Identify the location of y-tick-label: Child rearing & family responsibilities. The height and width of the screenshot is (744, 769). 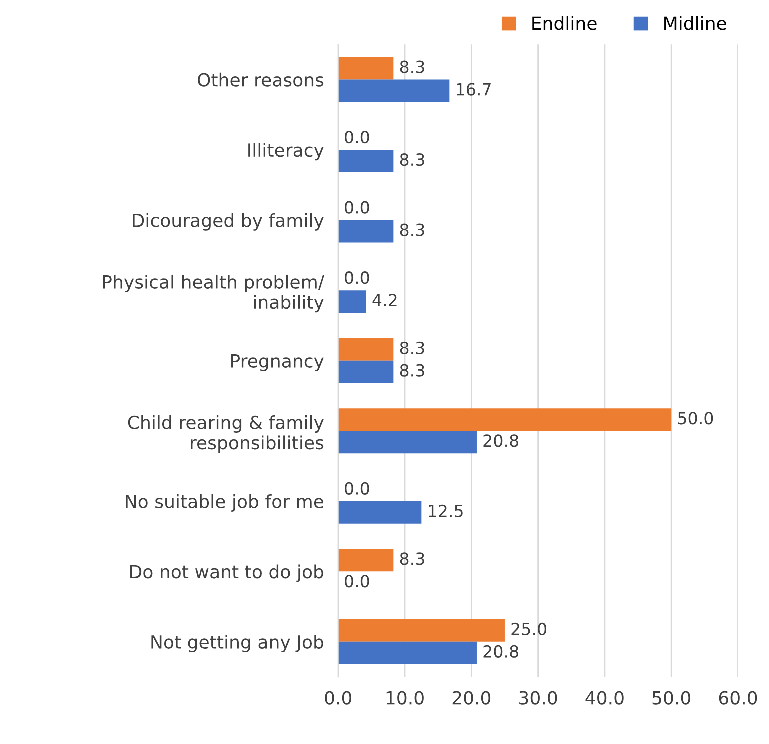
(226, 435).